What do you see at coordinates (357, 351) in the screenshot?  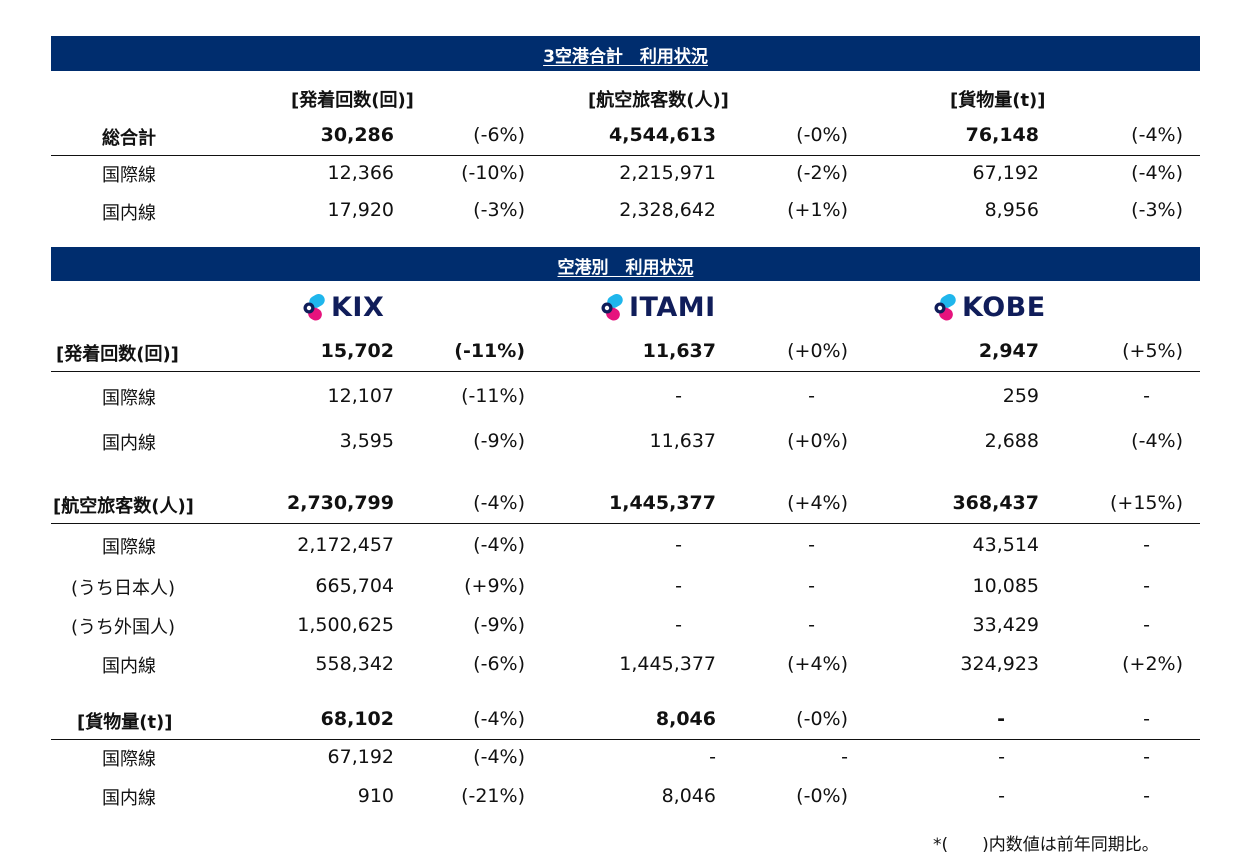 I see `kix-value: 15,702` at bounding box center [357, 351].